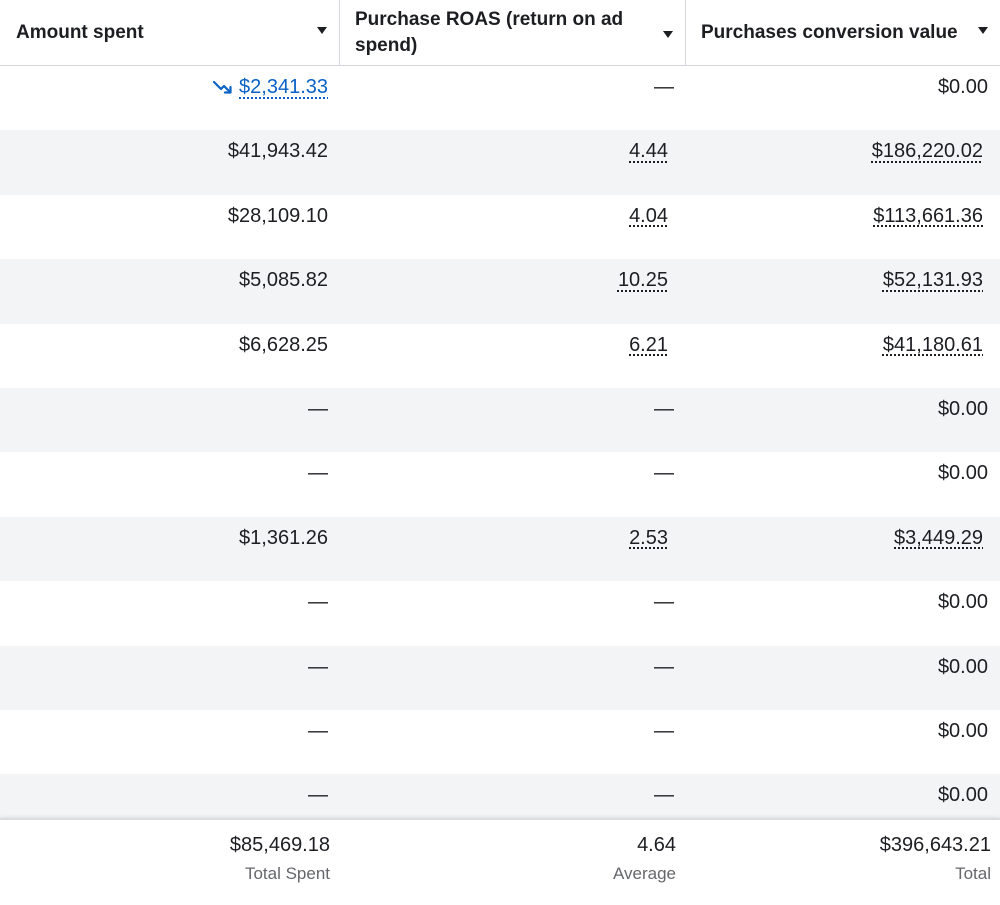 This screenshot has height=905, width=1000. What do you see at coordinates (287, 873) in the screenshot?
I see `summary-label: Total Spent` at bounding box center [287, 873].